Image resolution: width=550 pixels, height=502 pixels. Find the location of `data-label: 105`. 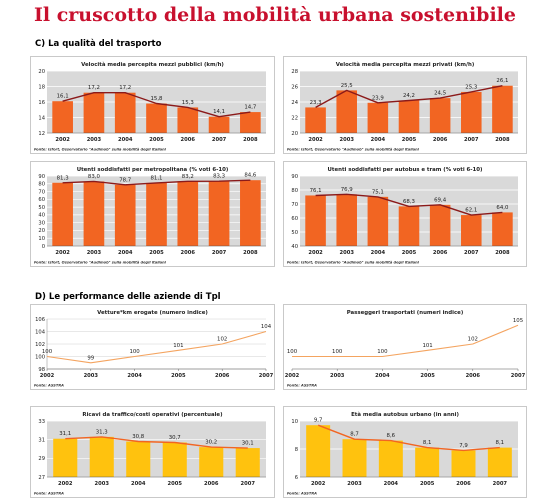

data-label: 105 is located at coordinates (518, 321).